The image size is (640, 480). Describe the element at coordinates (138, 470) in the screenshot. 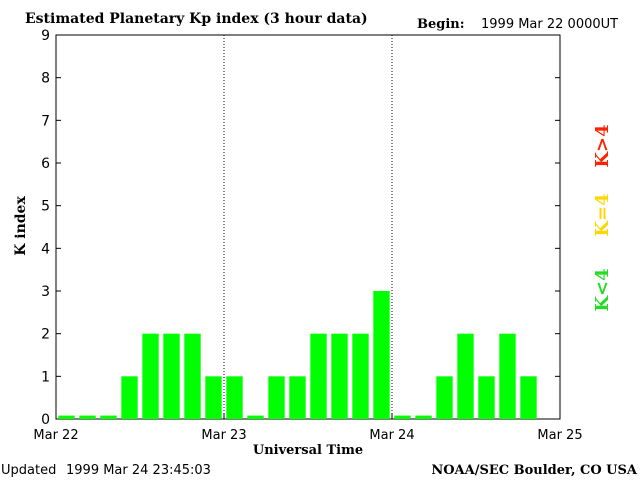

I see `updated-value: 1999 Mar 24 23:45:03` at that location.